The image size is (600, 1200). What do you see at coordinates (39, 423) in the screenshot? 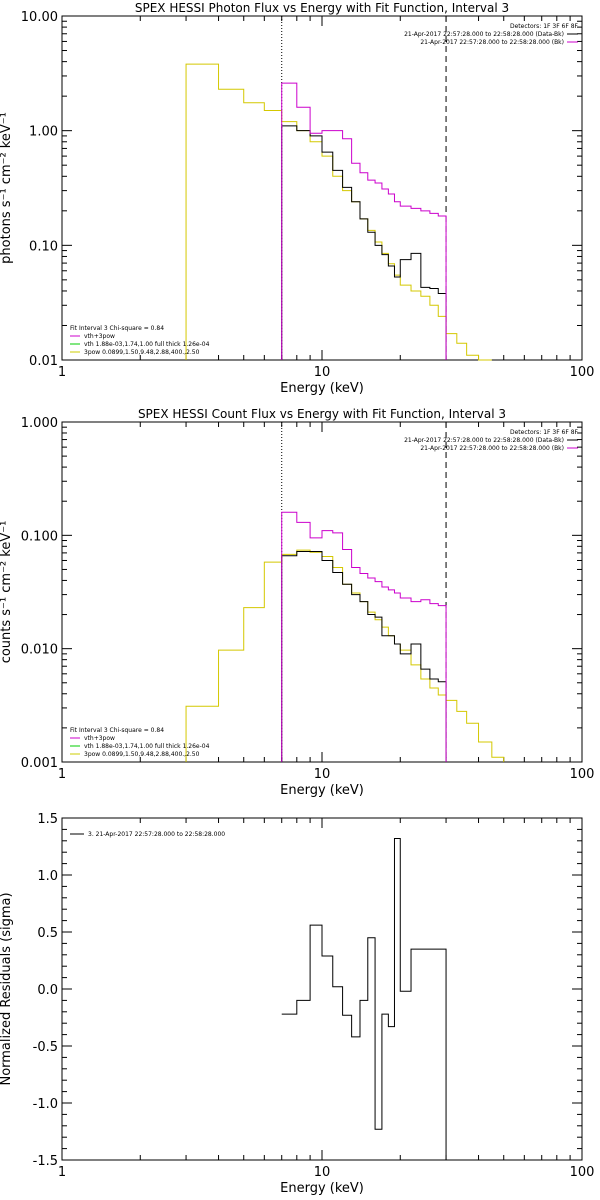
I see `y-tick-label: 1.000` at bounding box center [39, 423].